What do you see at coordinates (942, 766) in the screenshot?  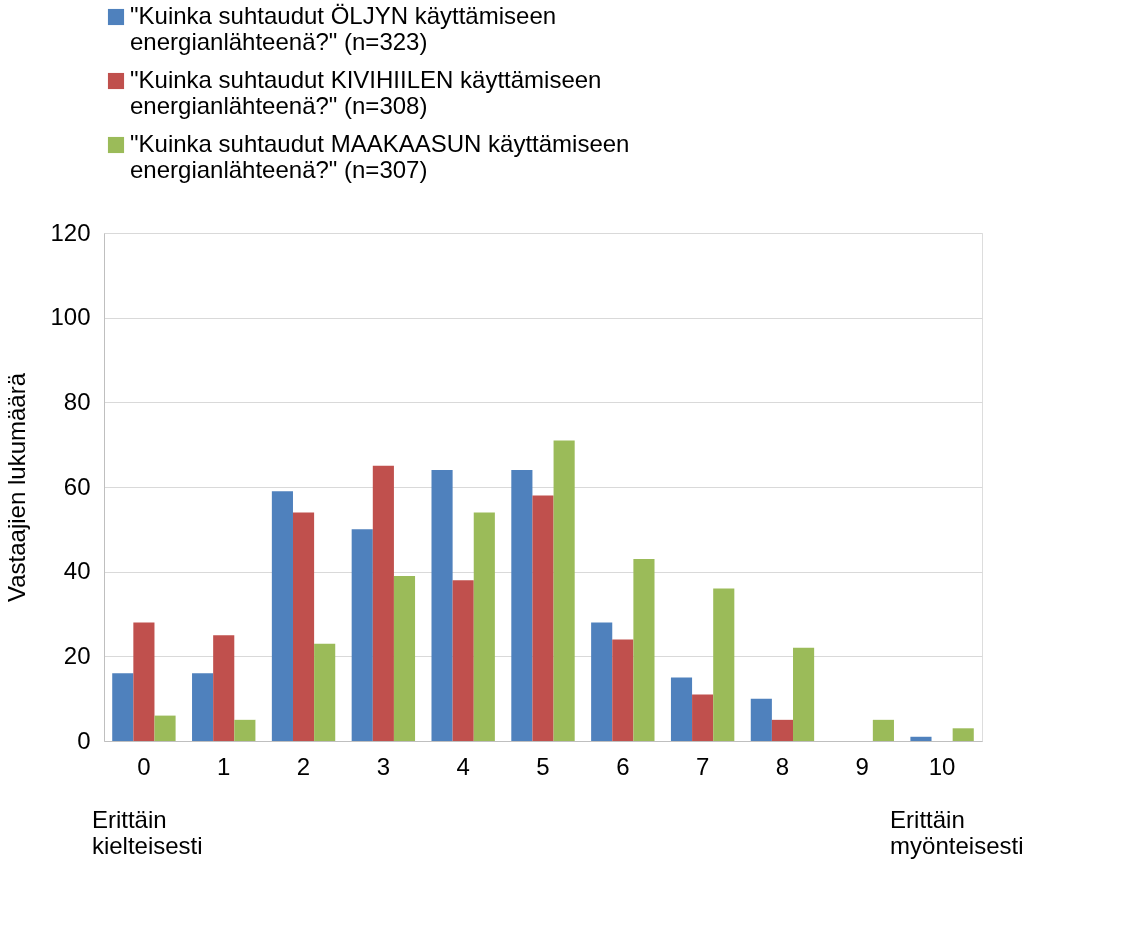 I see `x-tick-label: 10` at bounding box center [942, 766].